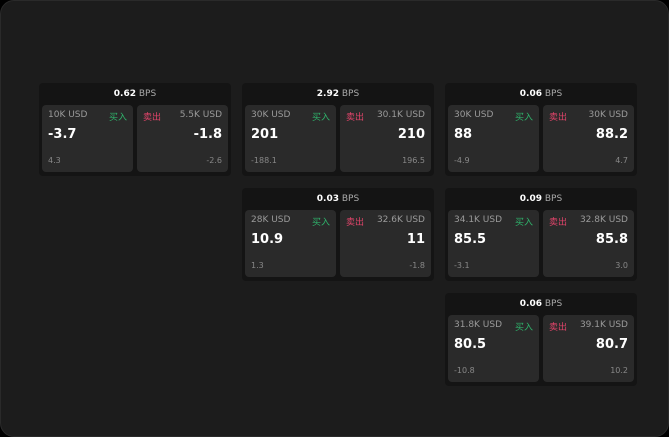 The width and height of the screenshot is (669, 437). I want to click on buy-change: 1.3, so click(257, 265).